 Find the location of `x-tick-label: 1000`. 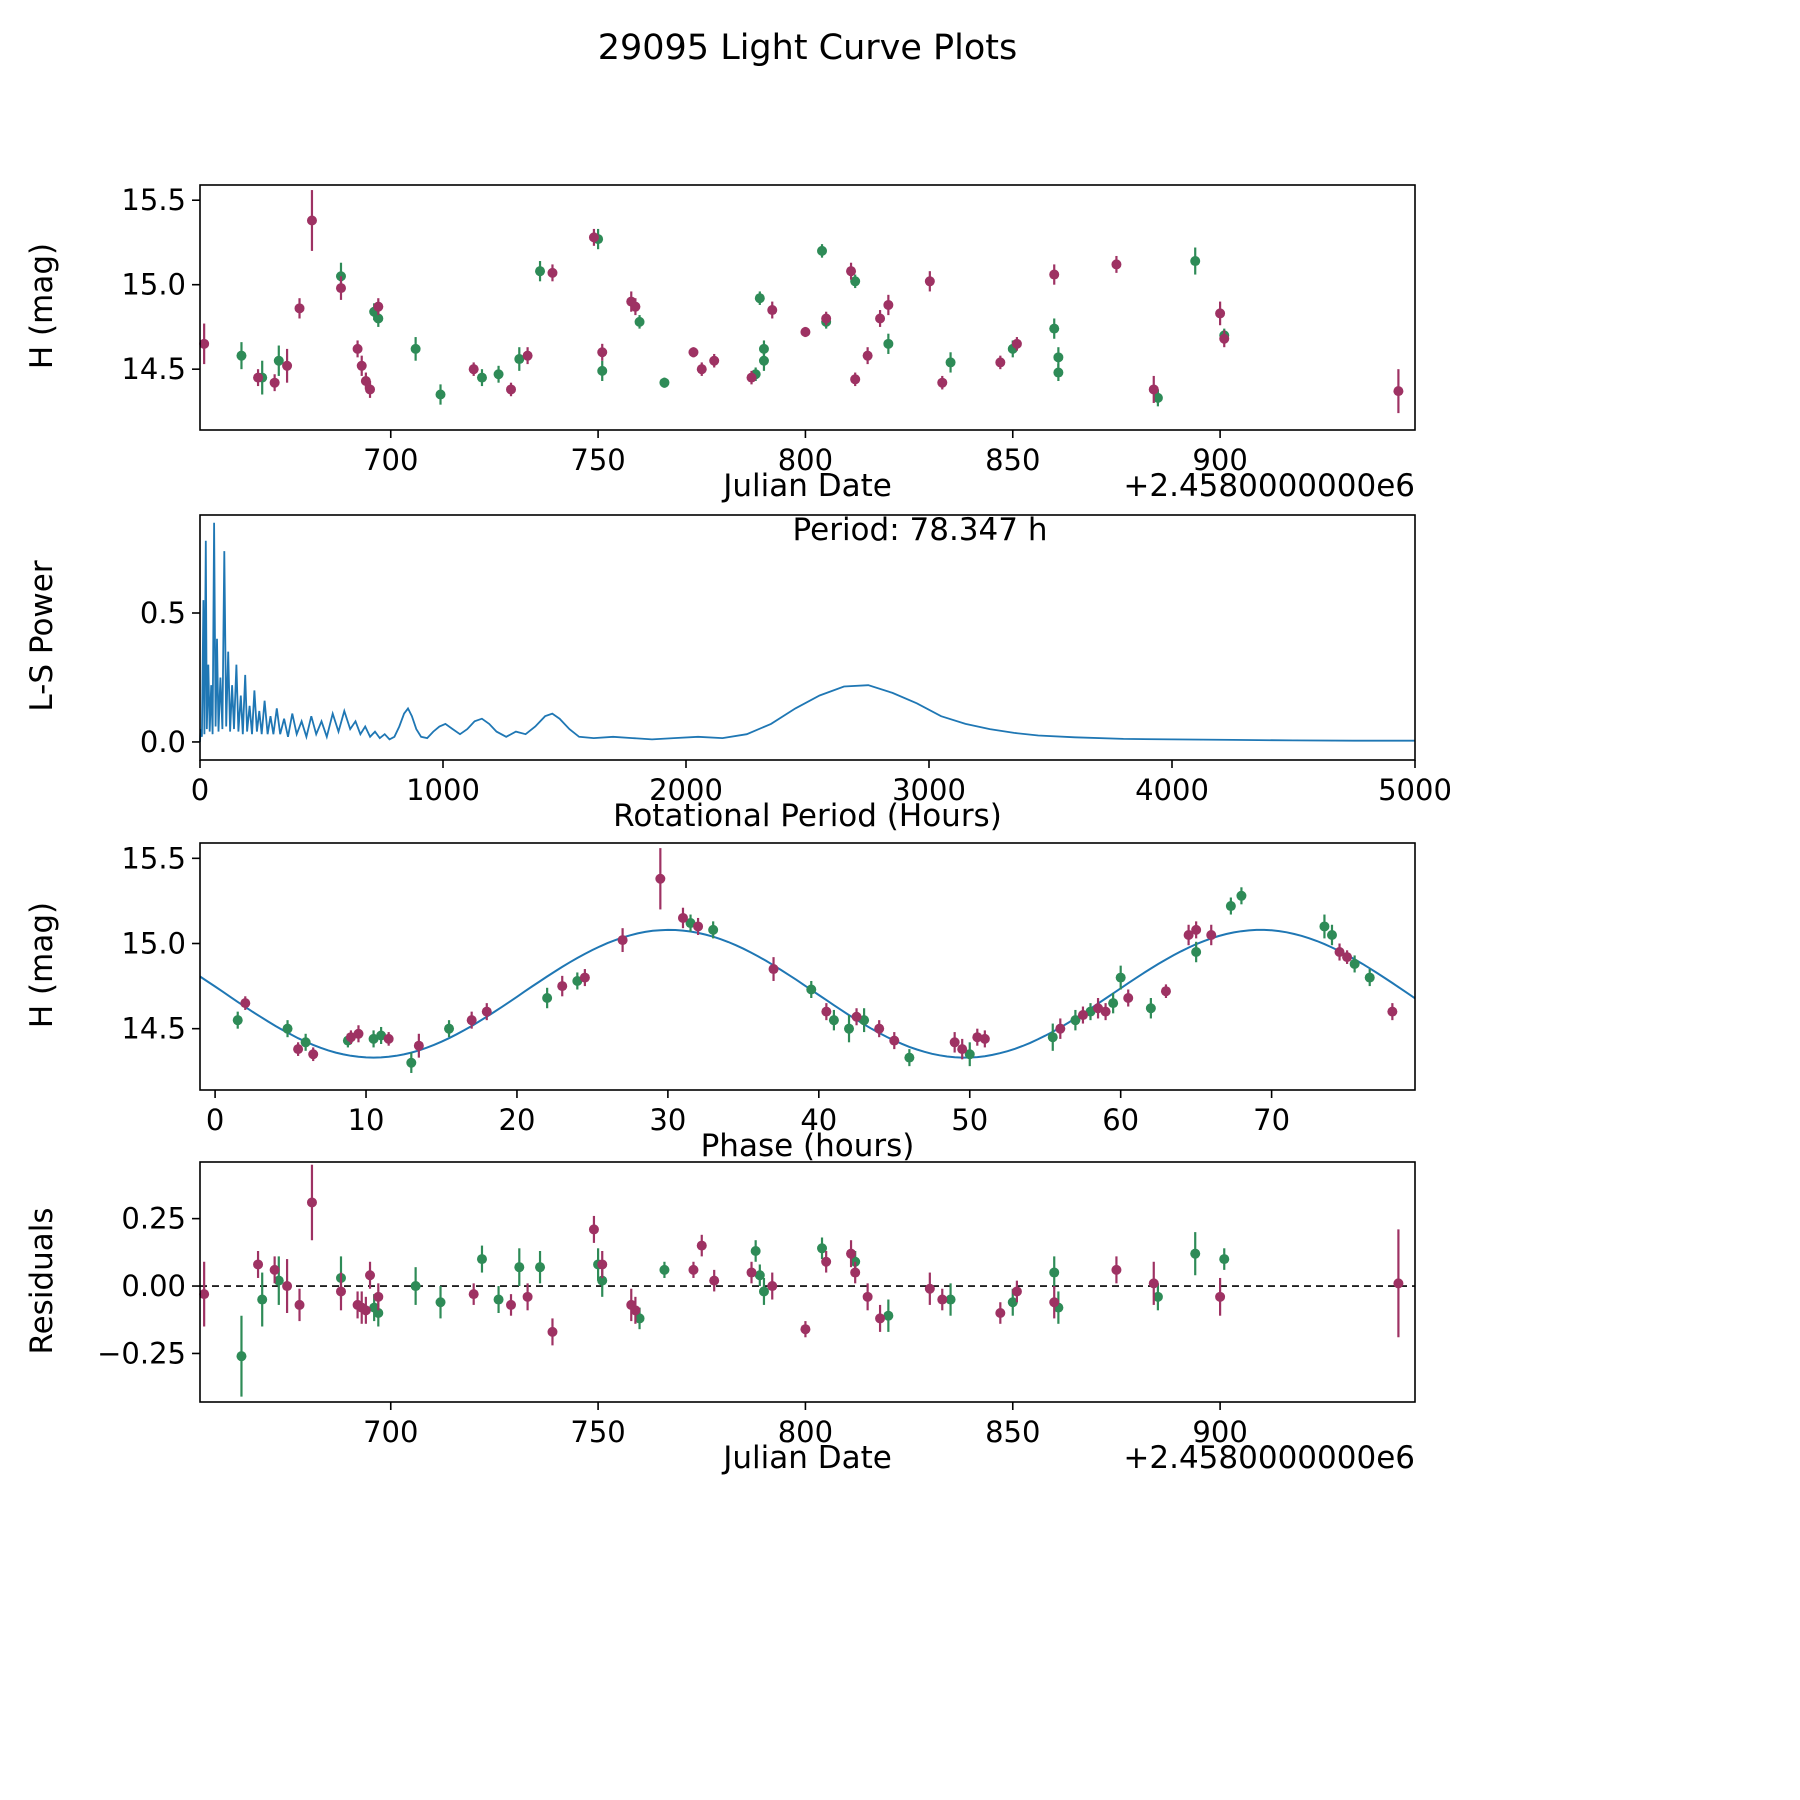

x-tick-label: 1000 is located at coordinates (443, 790).